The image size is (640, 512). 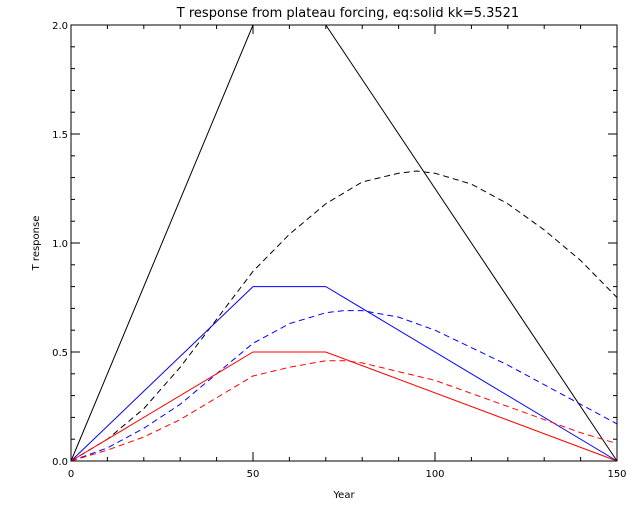 I want to click on x-tick-label: 0, so click(x=71, y=474).